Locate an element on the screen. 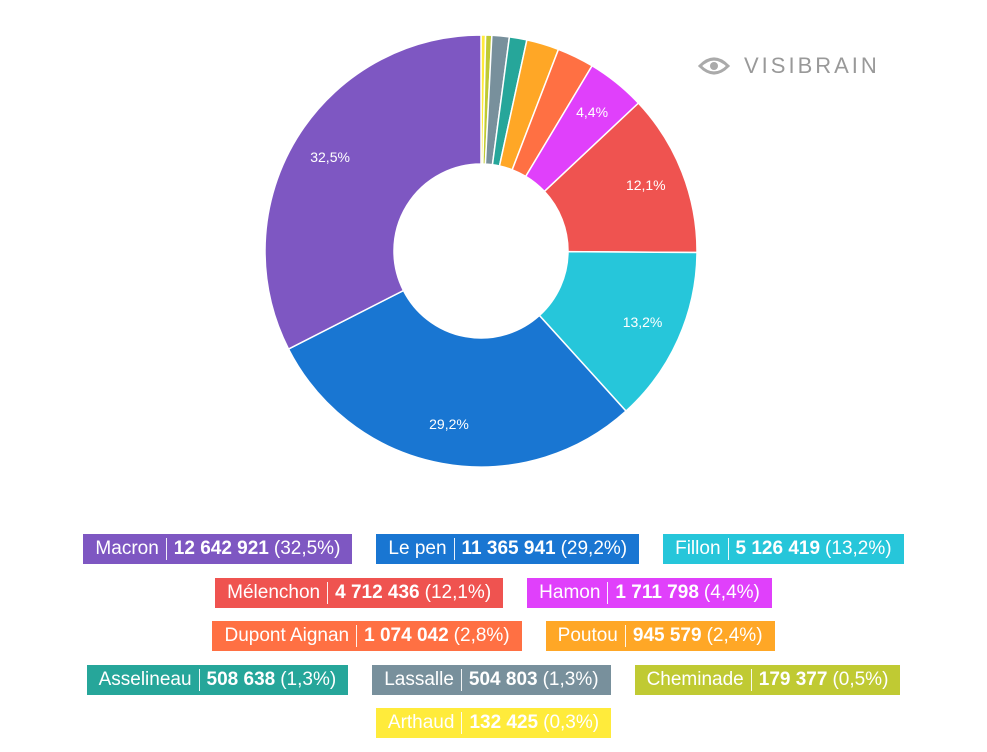 The image size is (987, 752). legend-item: Macron 12 642 921 (32,5%) is located at coordinates (218, 549).